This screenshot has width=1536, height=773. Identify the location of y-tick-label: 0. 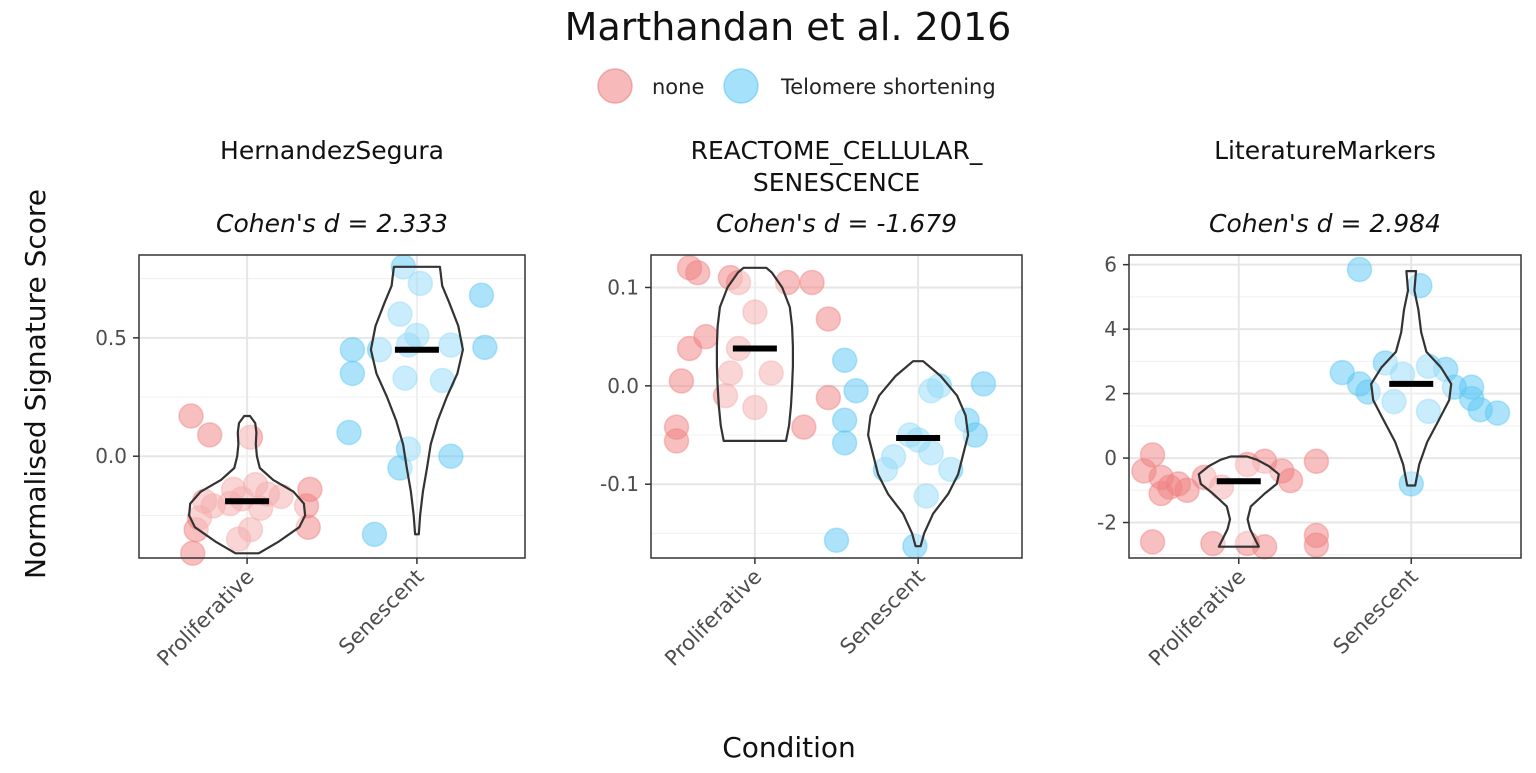
(1110, 458).